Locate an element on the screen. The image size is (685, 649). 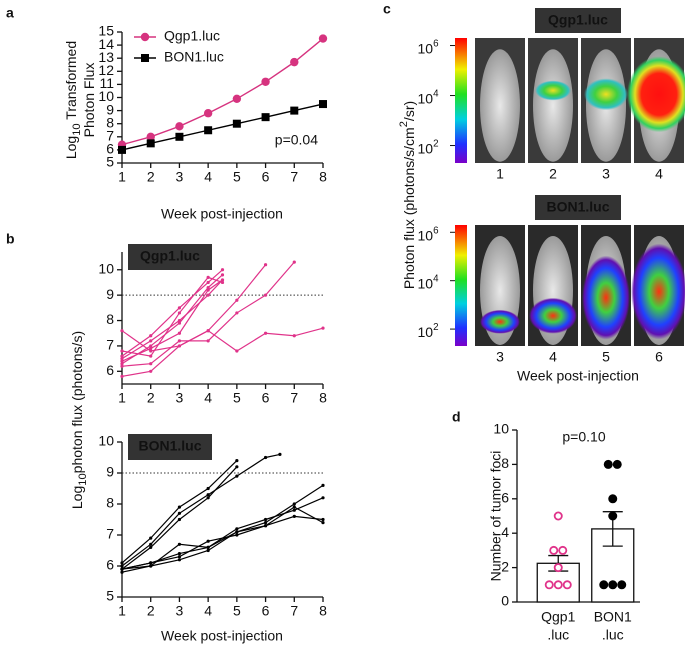
y-tick-label: 11 is located at coordinates (106, 83).